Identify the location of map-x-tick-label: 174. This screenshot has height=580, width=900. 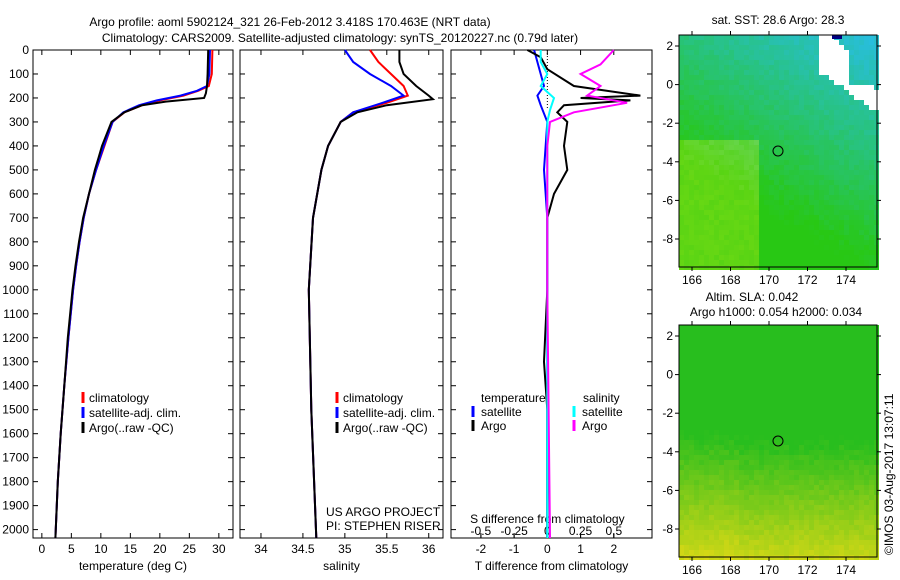
(846, 280).